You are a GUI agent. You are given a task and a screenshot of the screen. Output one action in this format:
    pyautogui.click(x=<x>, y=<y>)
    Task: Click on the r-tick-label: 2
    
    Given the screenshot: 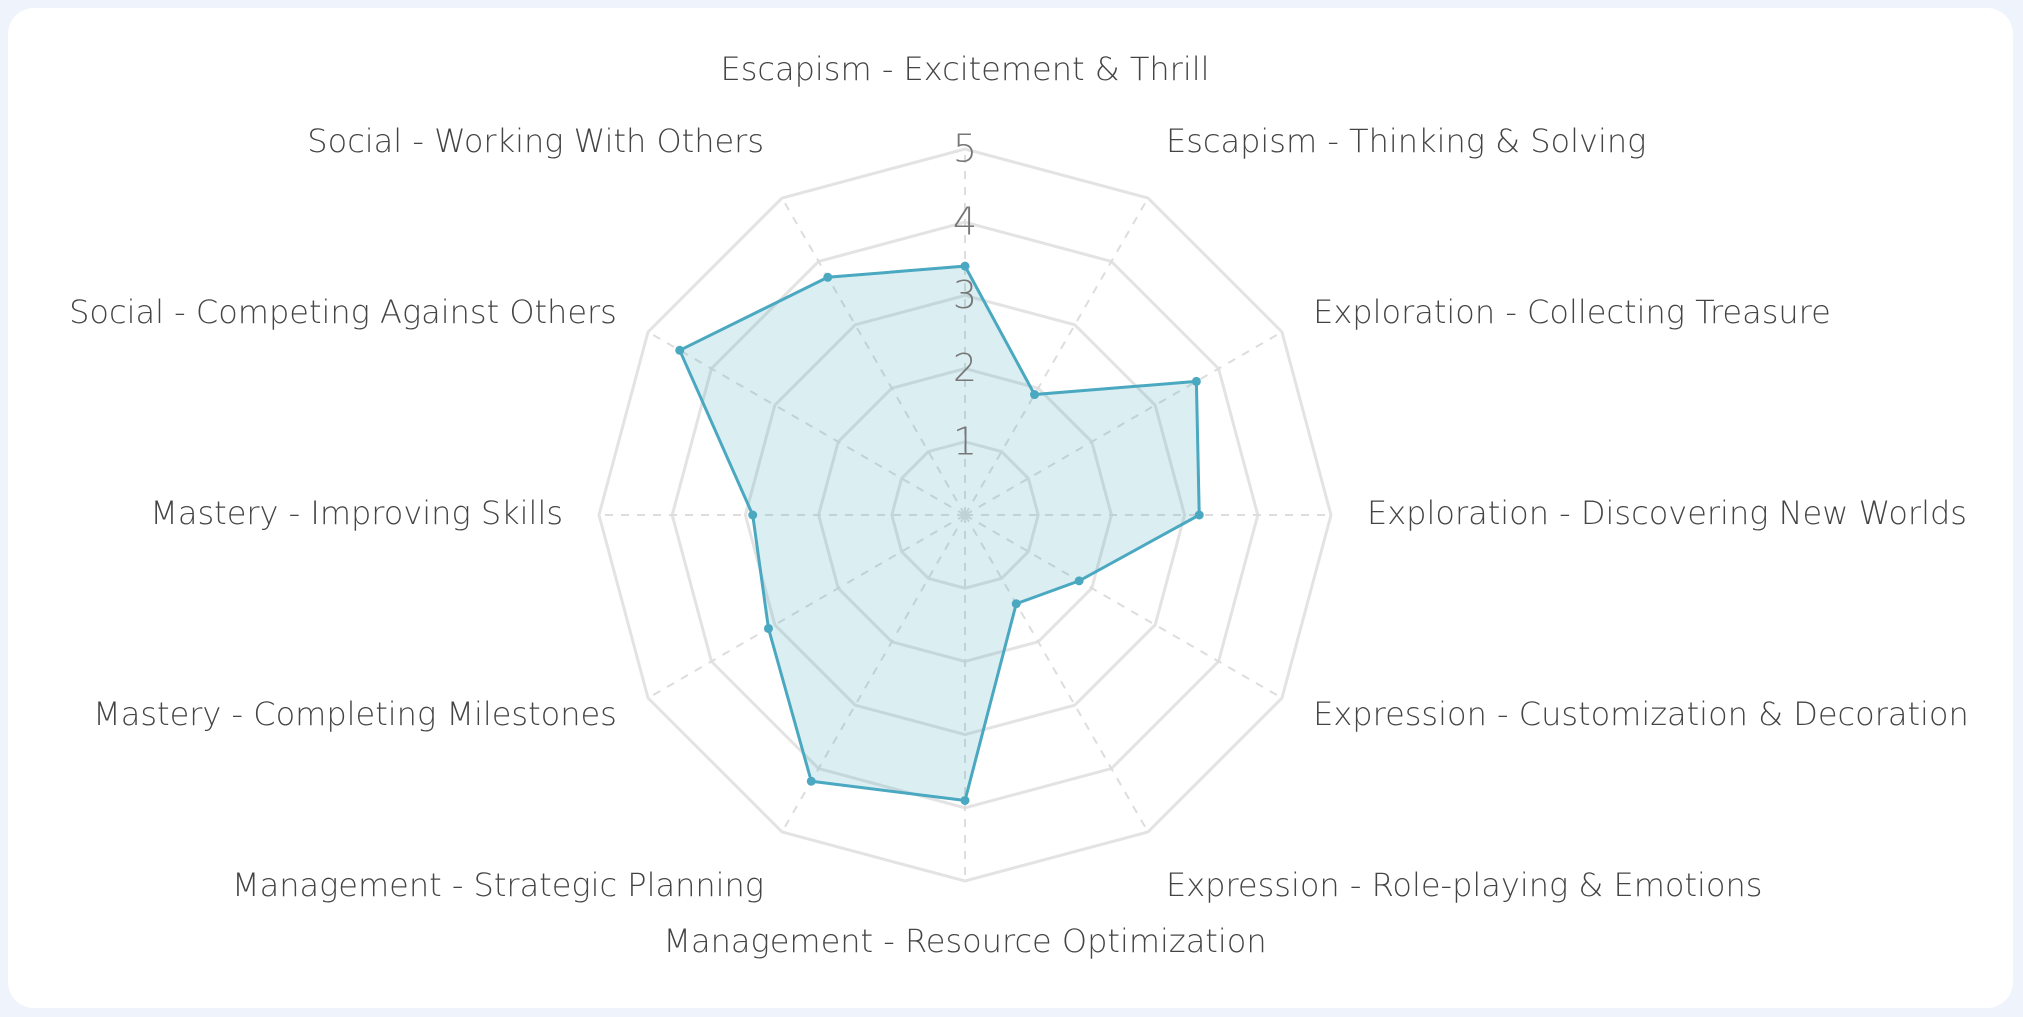 What is the action you would take?
    pyautogui.click(x=965, y=368)
    